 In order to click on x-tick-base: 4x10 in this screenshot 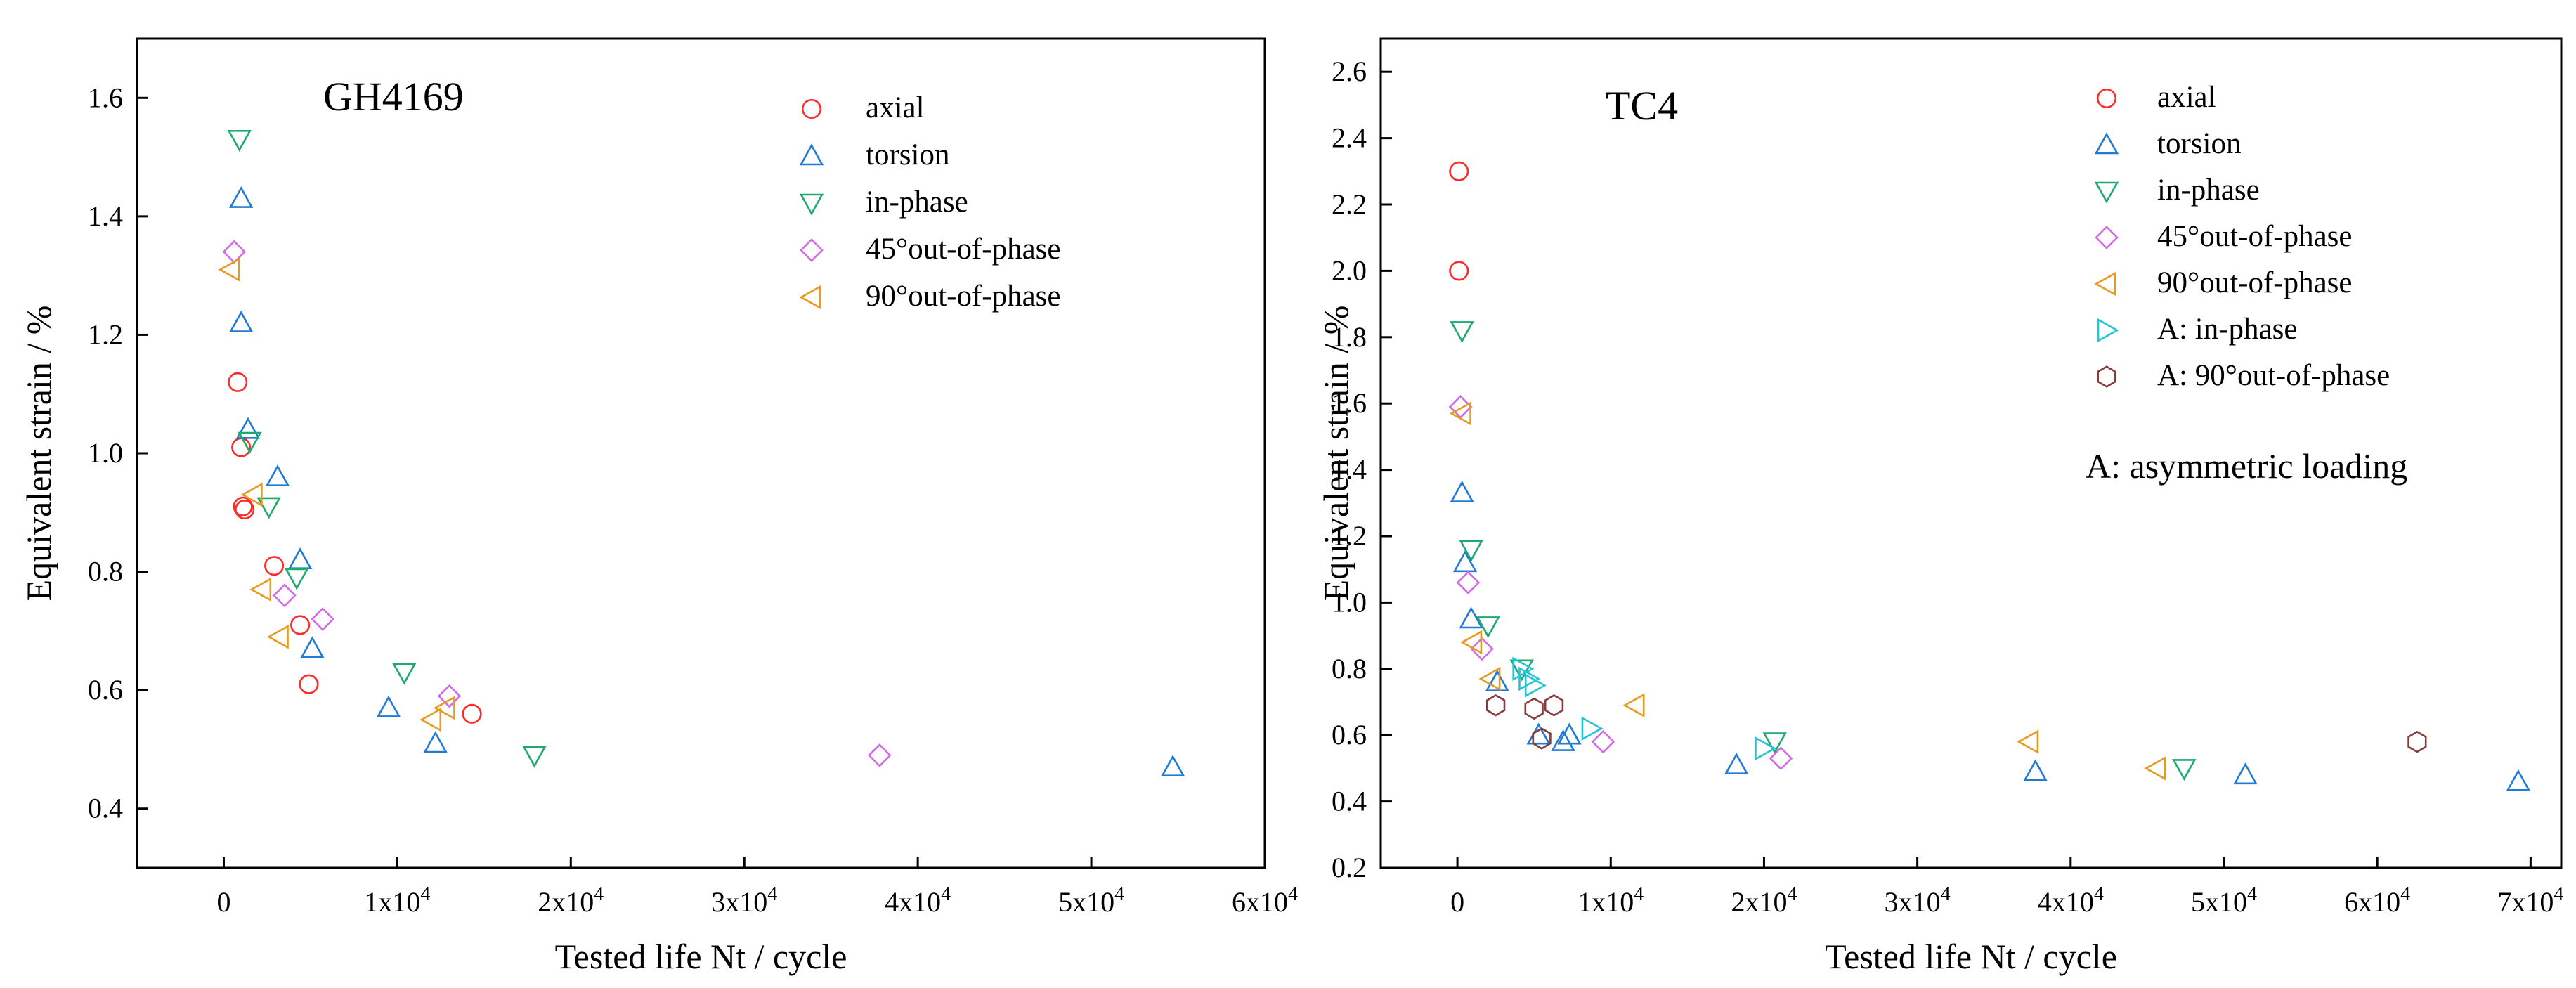, I will do `click(2066, 902)`.